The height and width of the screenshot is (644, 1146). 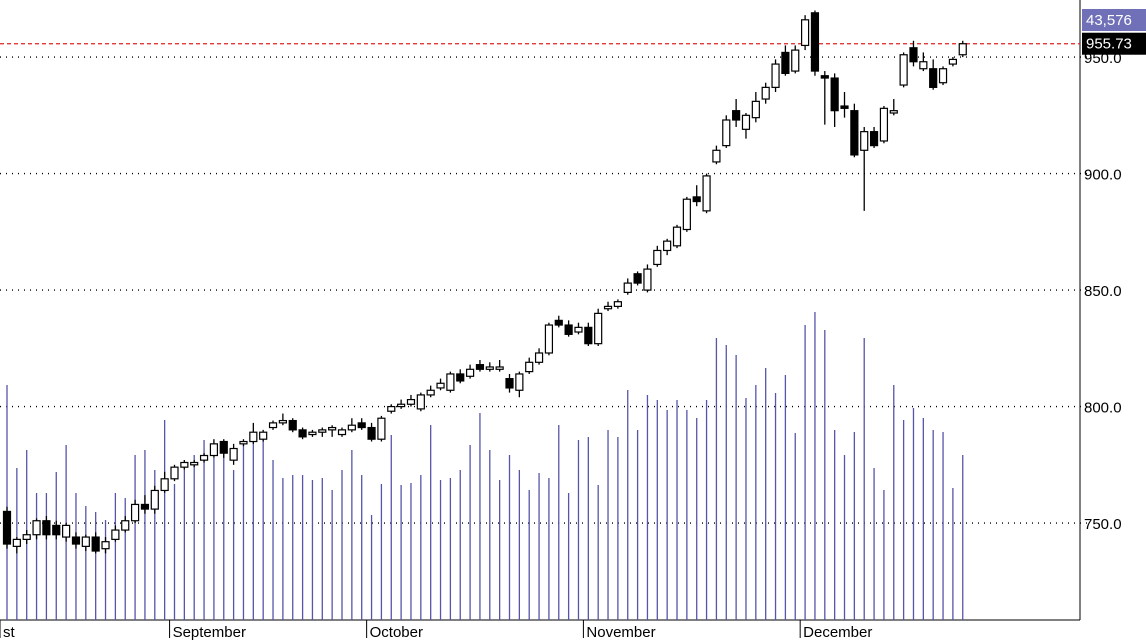 What do you see at coordinates (209, 632) in the screenshot?
I see `x-tick-label: September` at bounding box center [209, 632].